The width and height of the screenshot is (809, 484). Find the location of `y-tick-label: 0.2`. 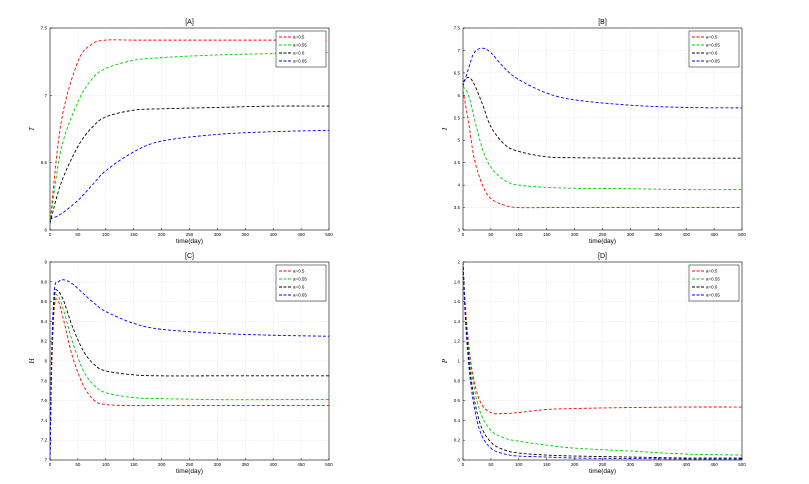

y-tick-label: 0.2 is located at coordinates (457, 440).